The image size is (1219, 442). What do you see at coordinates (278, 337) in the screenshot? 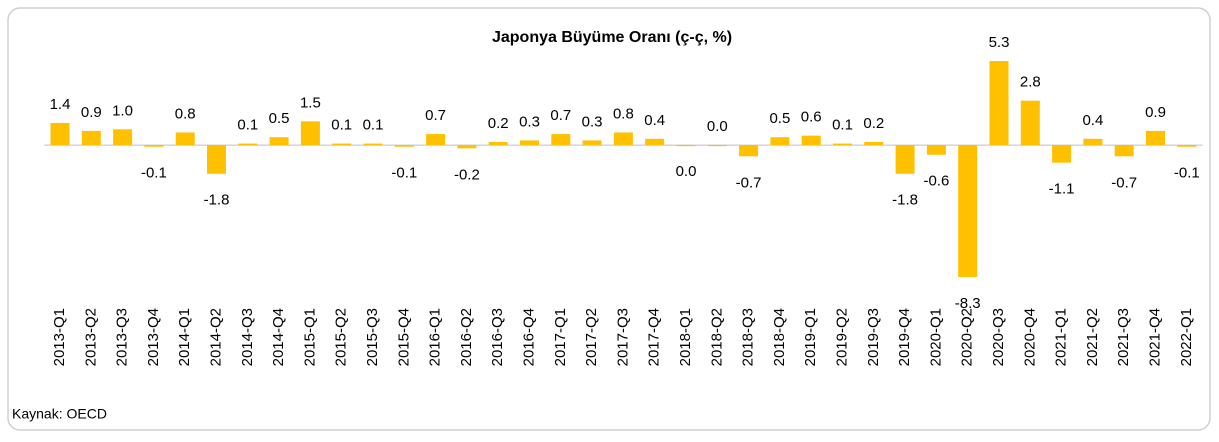
I see `x-tick-label: 2014-Q4` at bounding box center [278, 337].